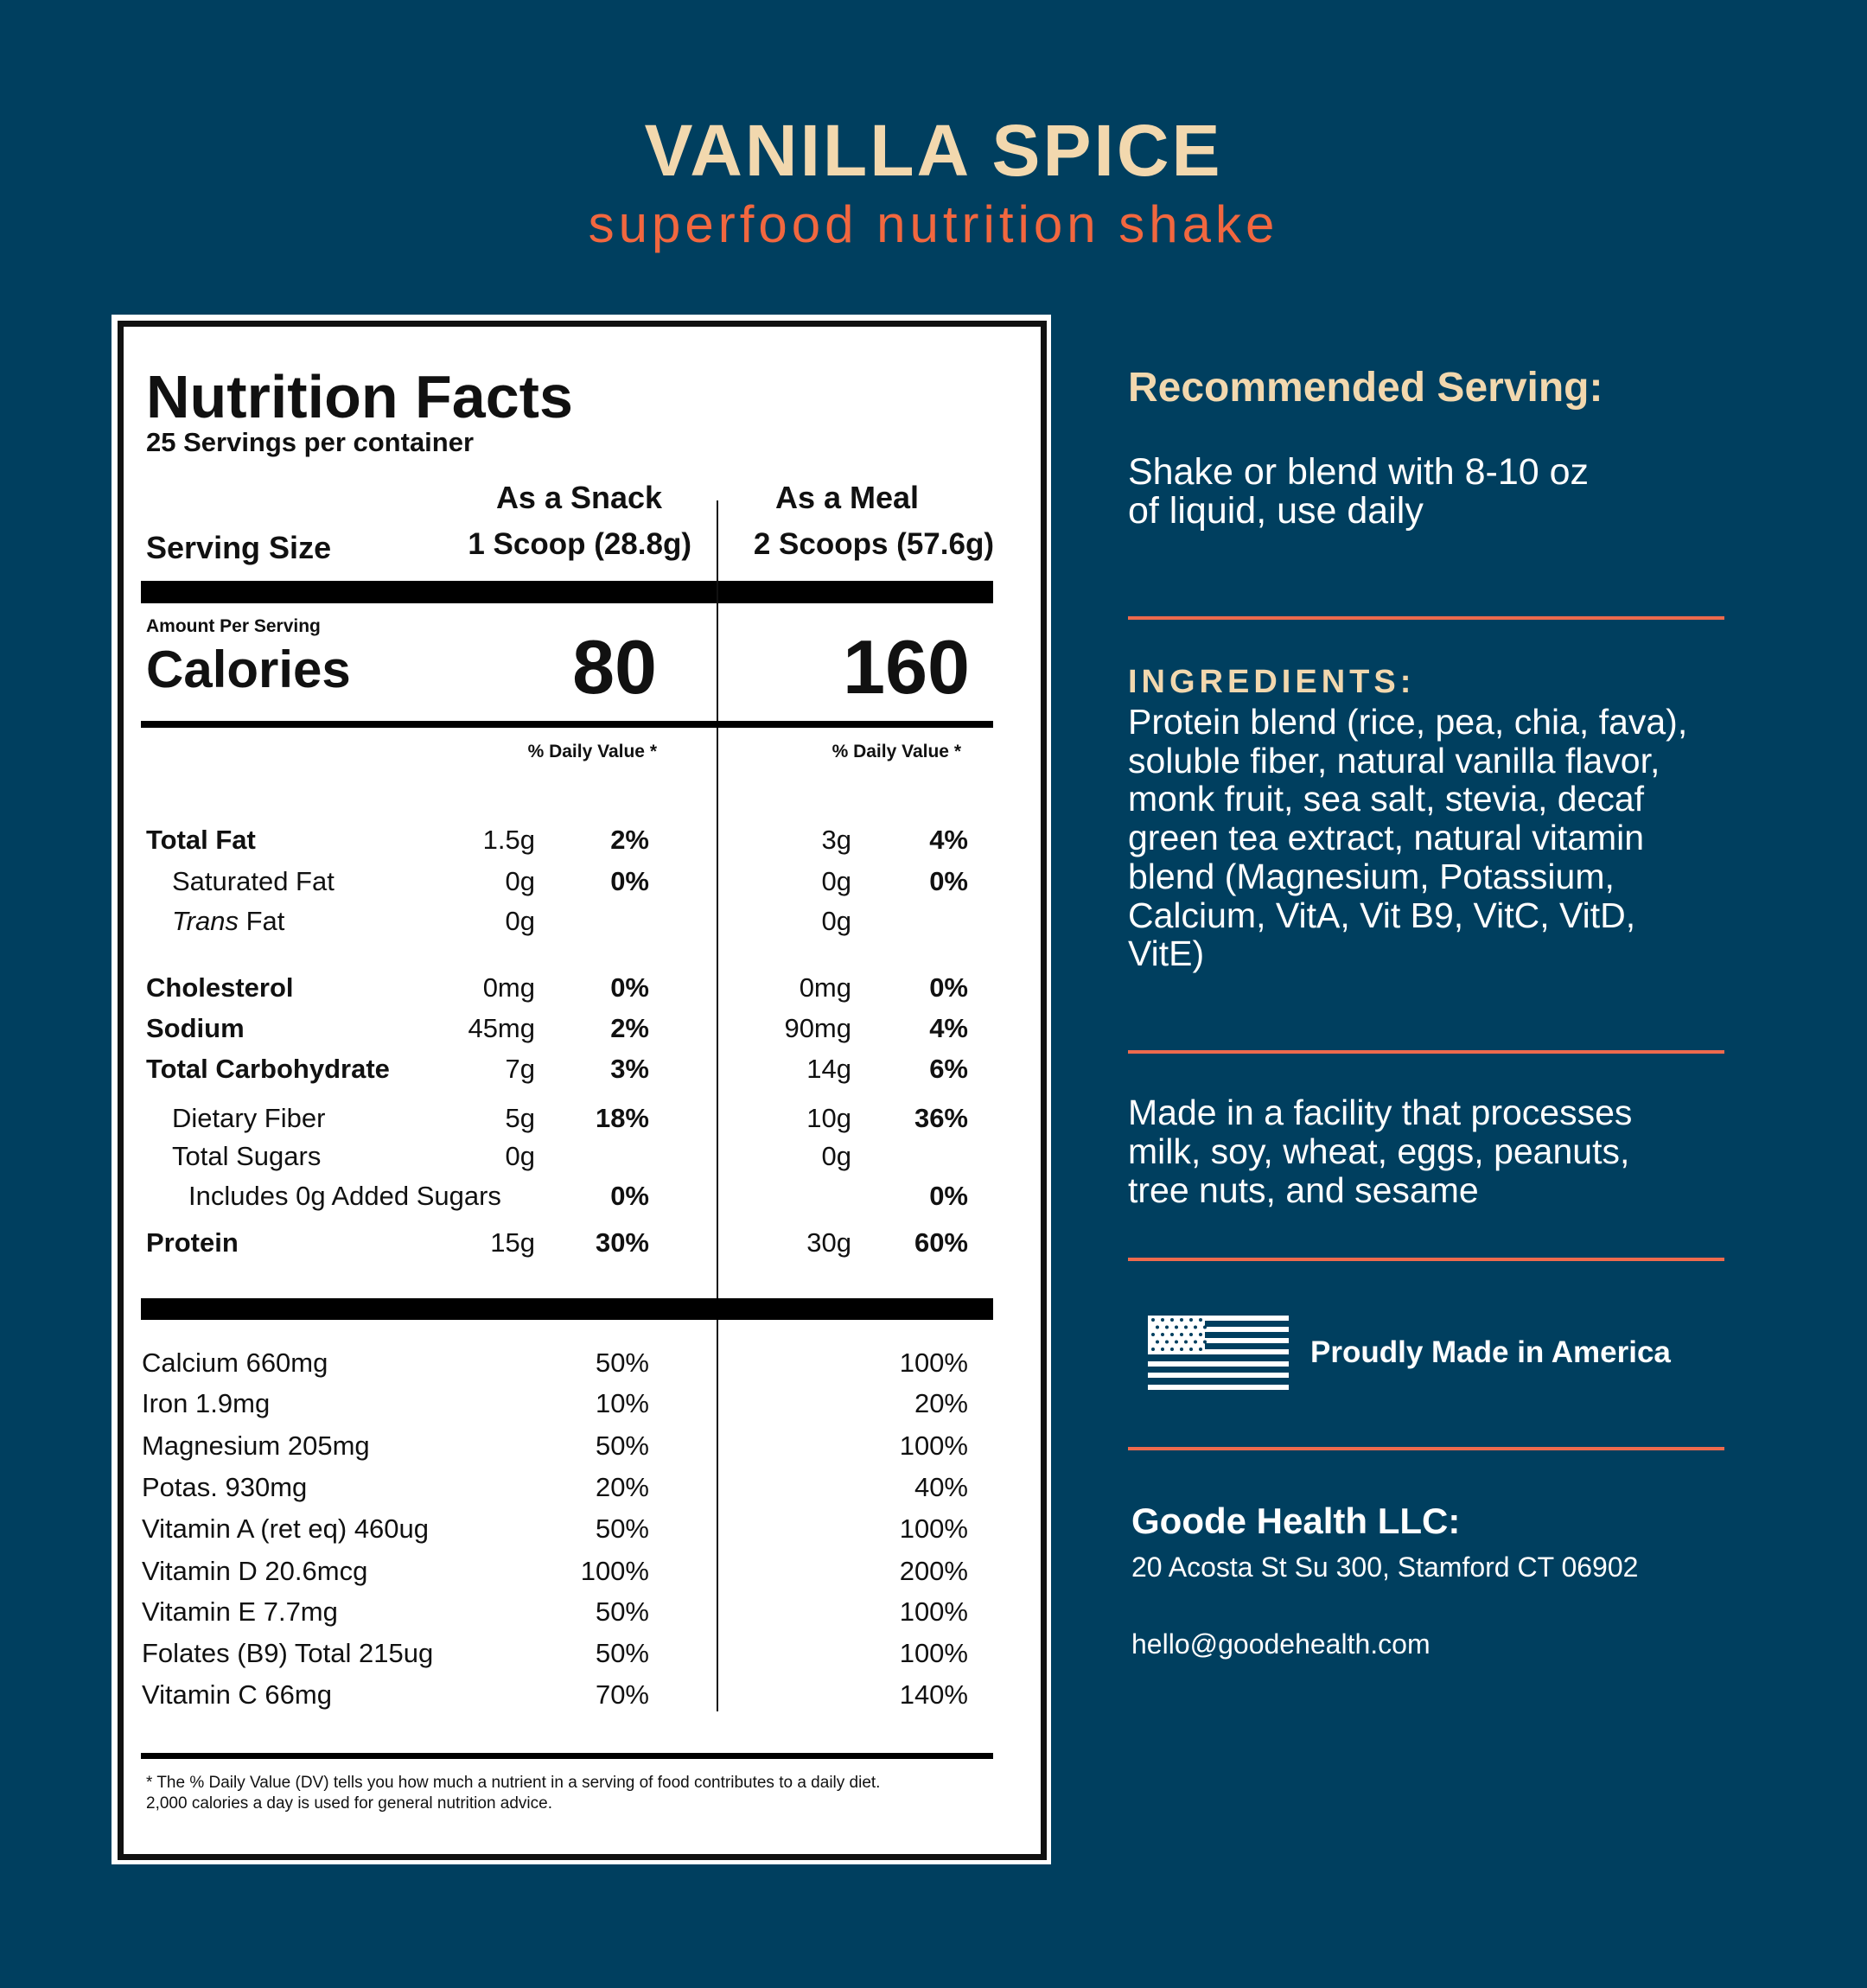 This screenshot has height=1988, width=1867. What do you see at coordinates (933, 1570) in the screenshot?
I see `vitamin-meal-dv: 200%` at bounding box center [933, 1570].